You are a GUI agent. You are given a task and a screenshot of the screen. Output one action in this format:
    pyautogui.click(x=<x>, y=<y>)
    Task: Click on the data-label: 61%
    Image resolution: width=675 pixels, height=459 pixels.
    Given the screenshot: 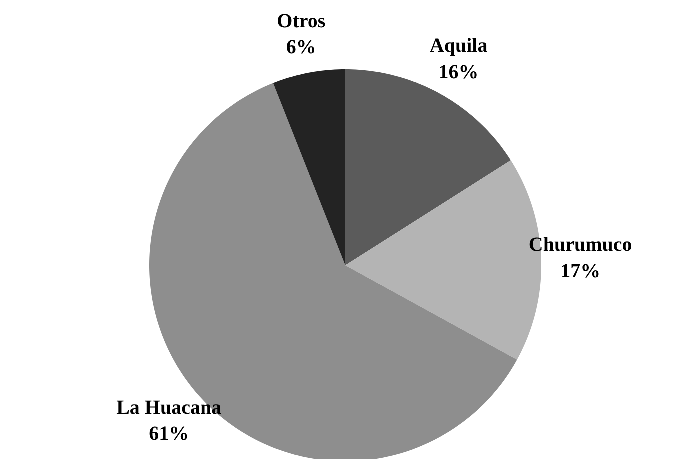 What is the action you would take?
    pyautogui.click(x=169, y=434)
    